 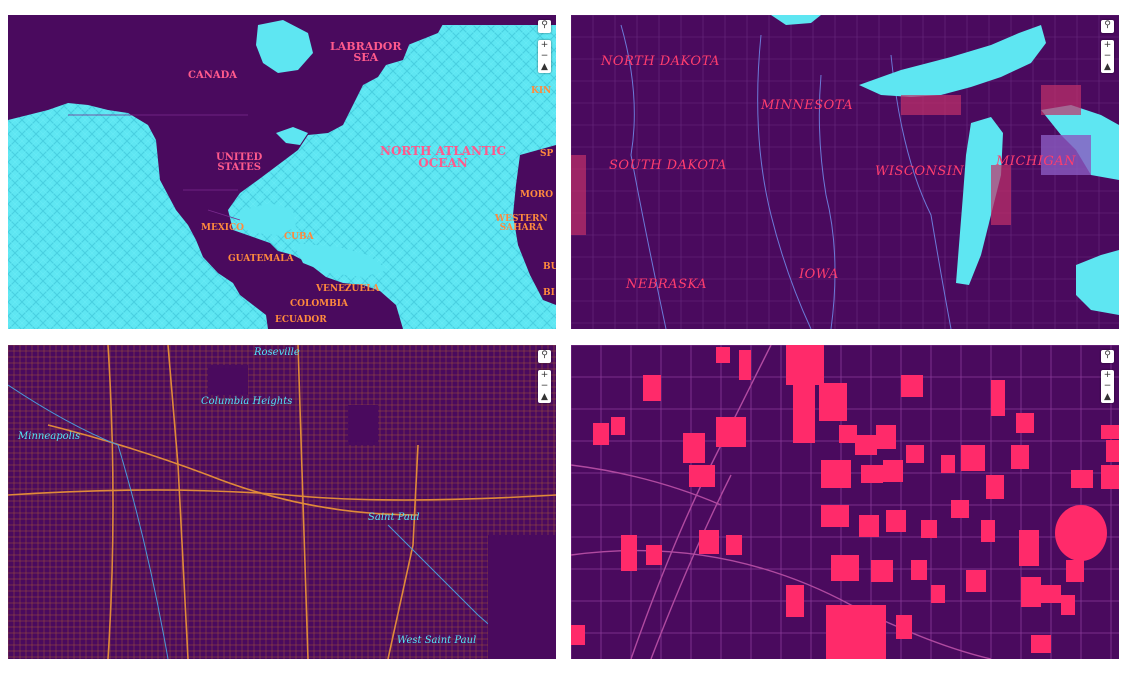 What do you see at coordinates (340, 260) in the screenshot?
I see `caribbean-water` at bounding box center [340, 260].